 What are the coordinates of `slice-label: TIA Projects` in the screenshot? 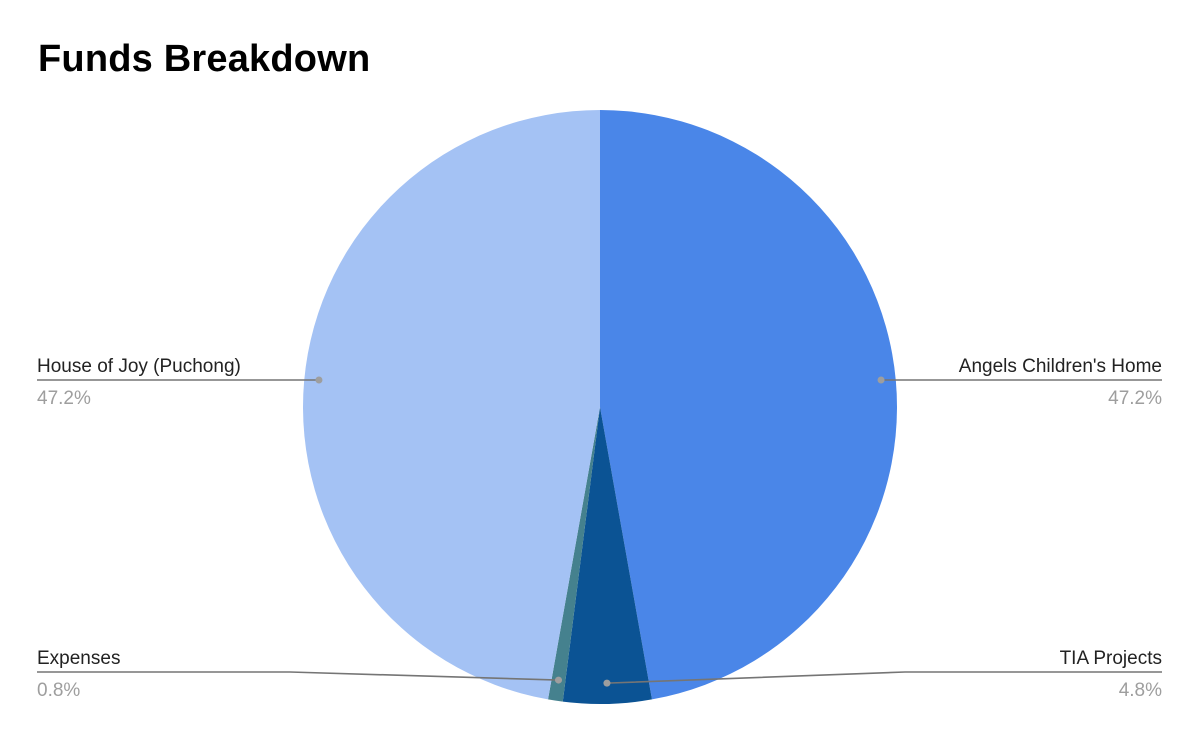 It's located at (1111, 658).